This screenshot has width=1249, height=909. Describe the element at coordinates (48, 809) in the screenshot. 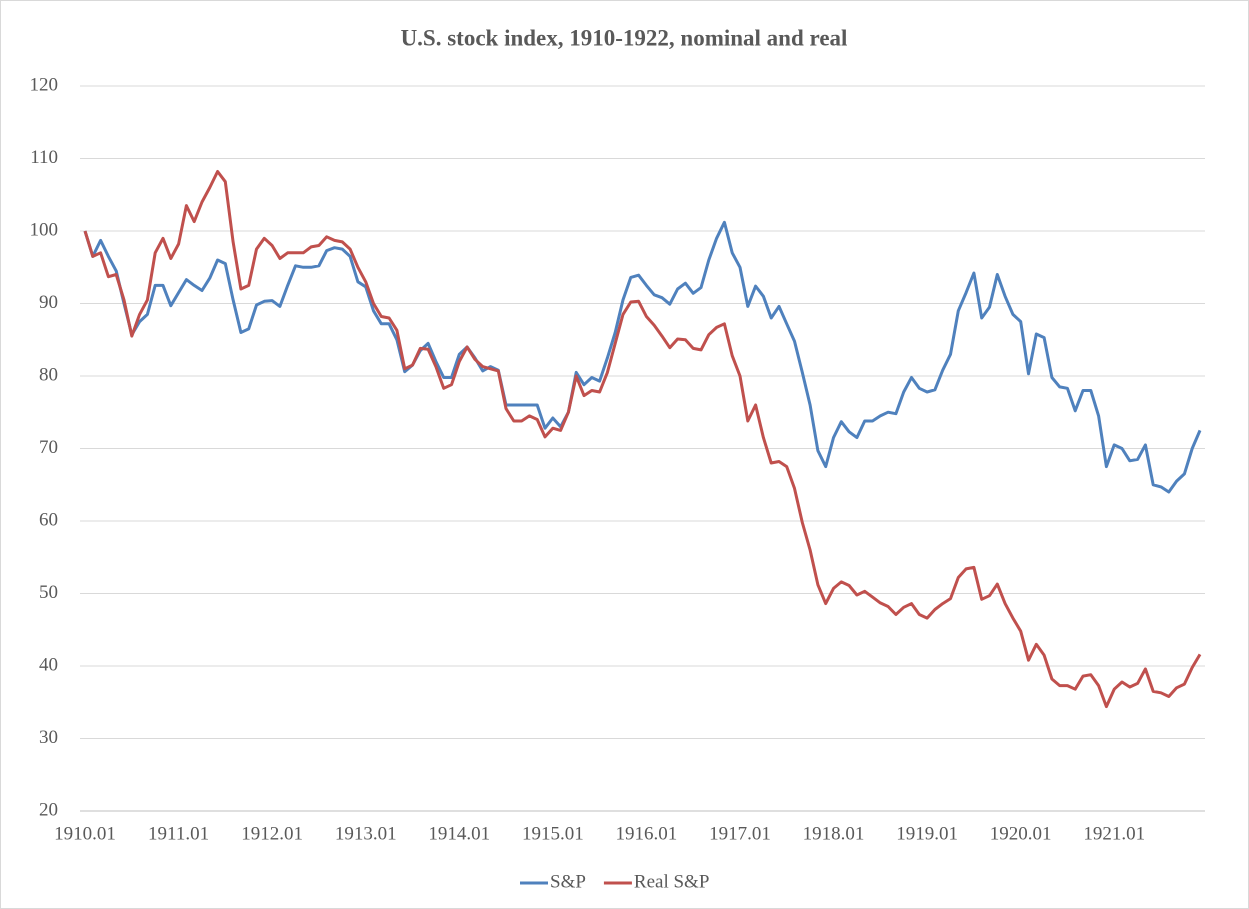

I see `y-tick-label: 20` at that location.